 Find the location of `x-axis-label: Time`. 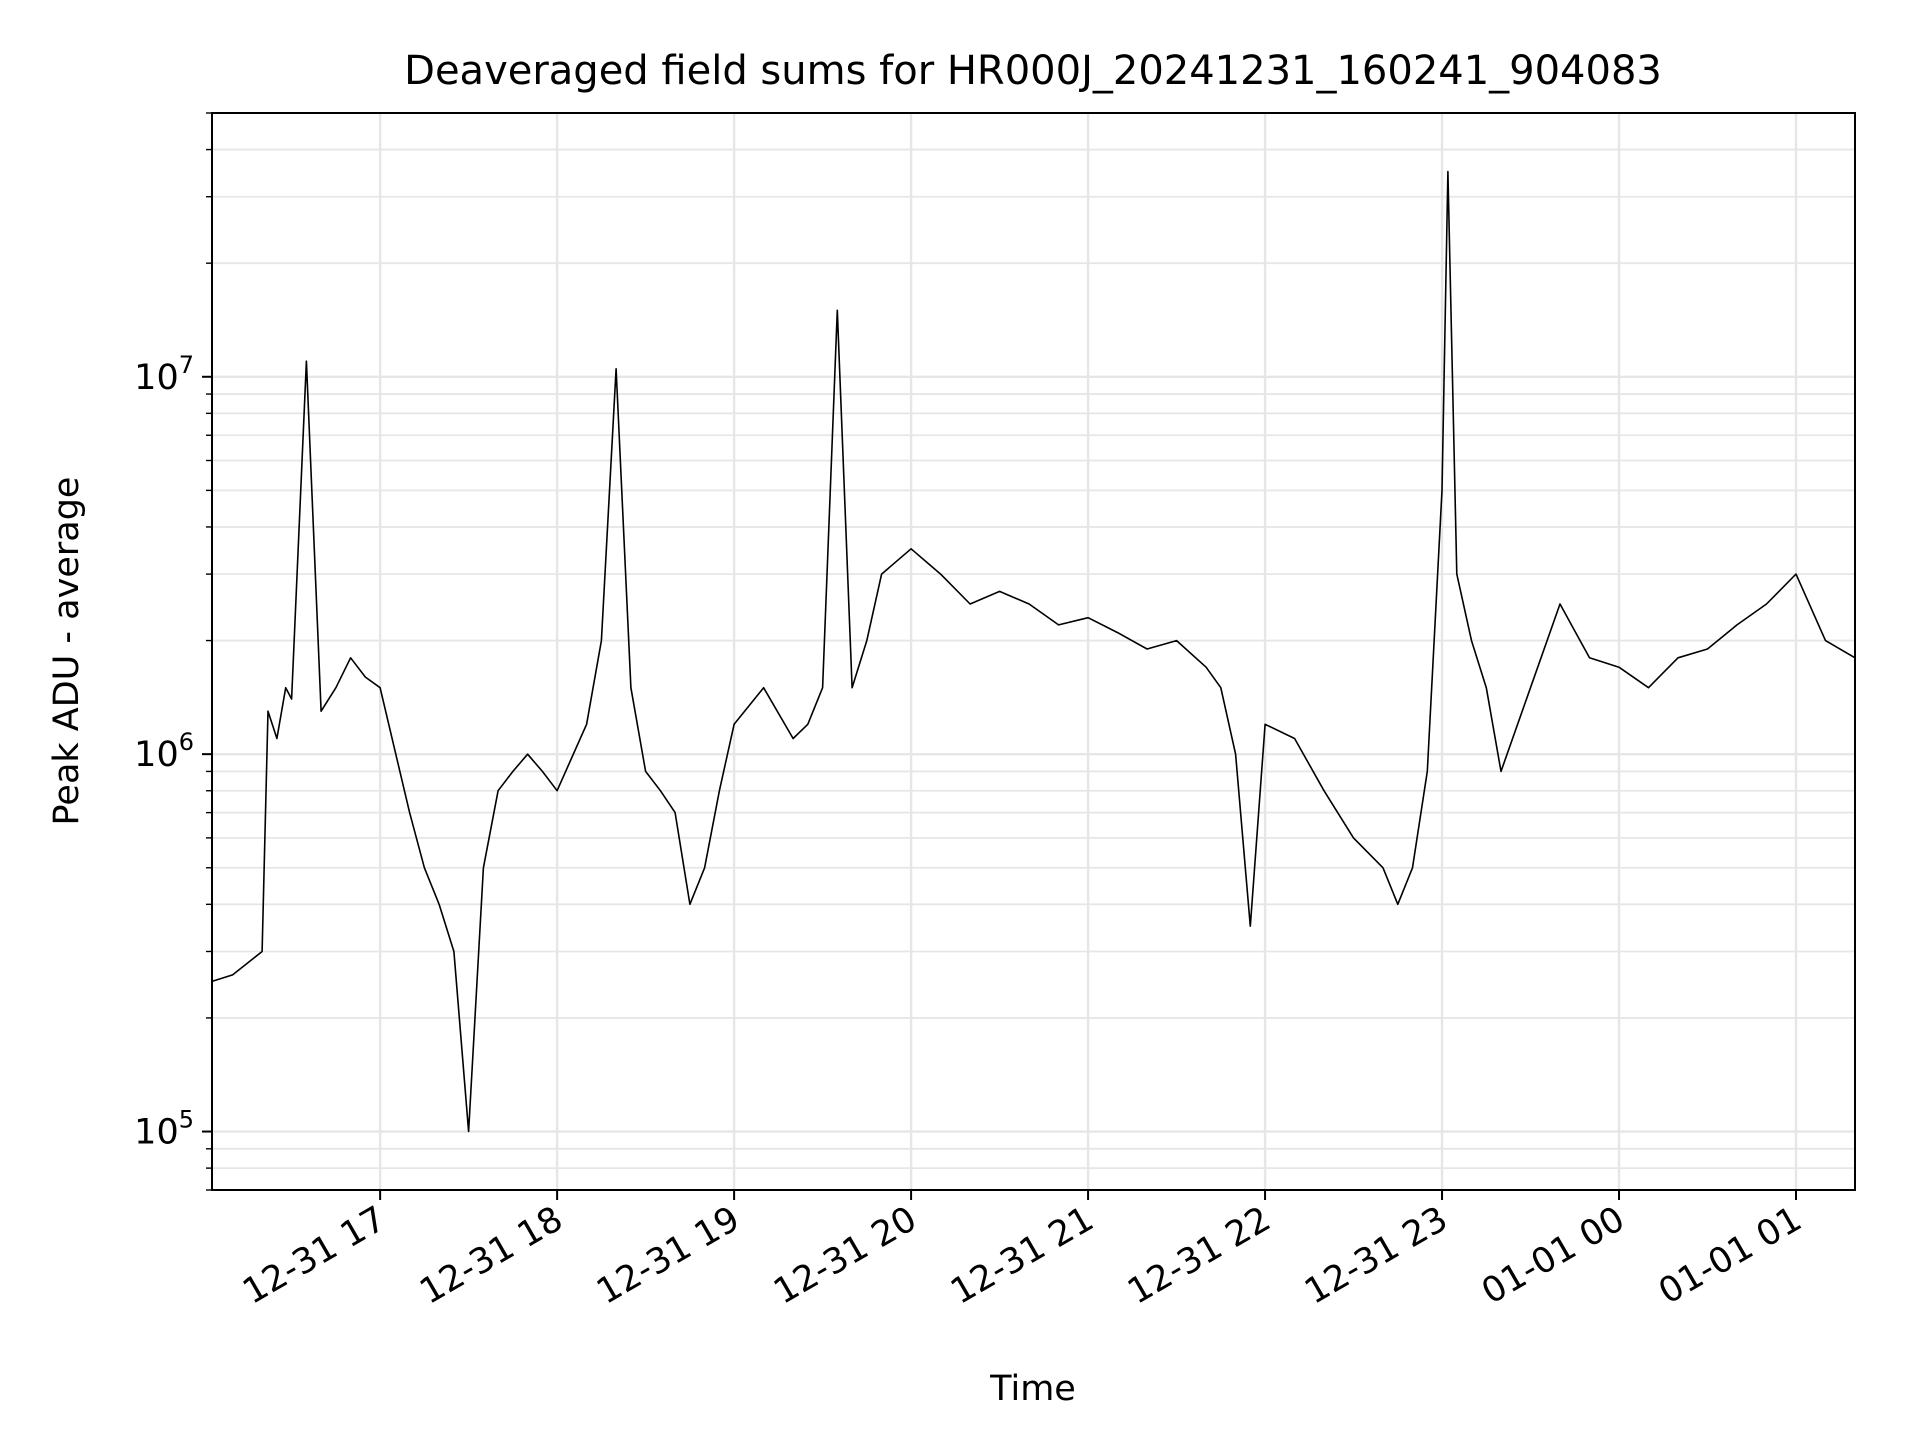

x-axis-label: Time is located at coordinates (1032, 1389).